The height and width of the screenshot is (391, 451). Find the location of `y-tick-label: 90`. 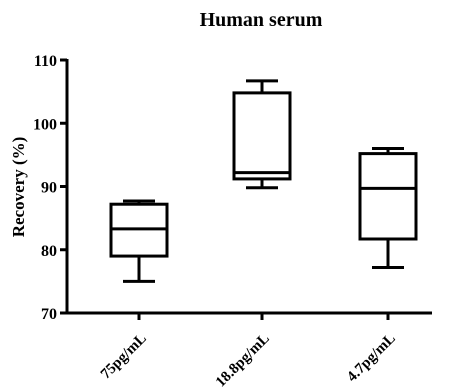

y-tick-label: 90 is located at coordinates (49, 188).